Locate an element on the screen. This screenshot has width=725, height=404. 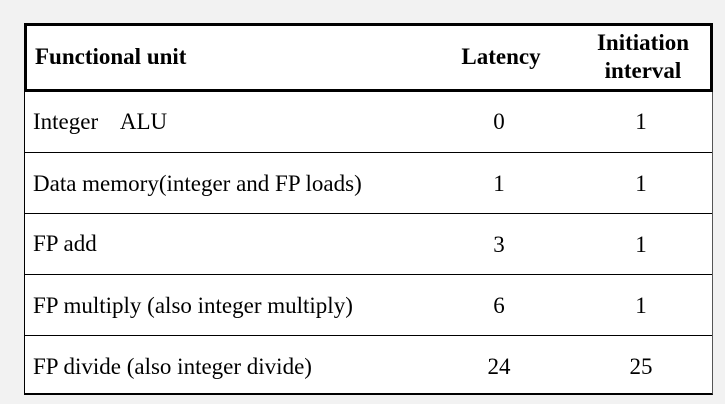
cell-latency: 1 is located at coordinates (499, 183).